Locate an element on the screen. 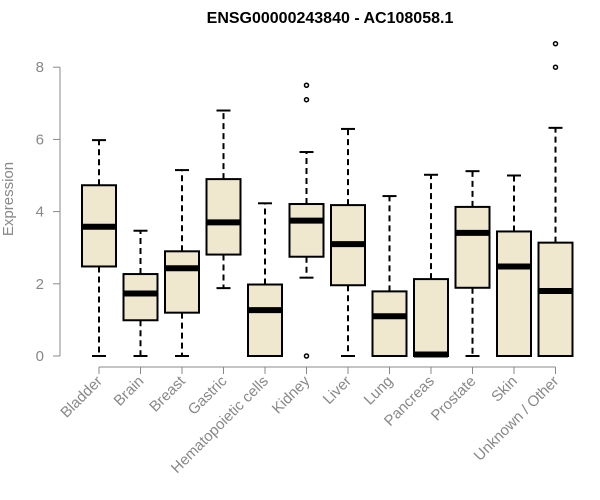 This screenshot has height=500, width=600. x-category-label: Lung is located at coordinates (379, 391).